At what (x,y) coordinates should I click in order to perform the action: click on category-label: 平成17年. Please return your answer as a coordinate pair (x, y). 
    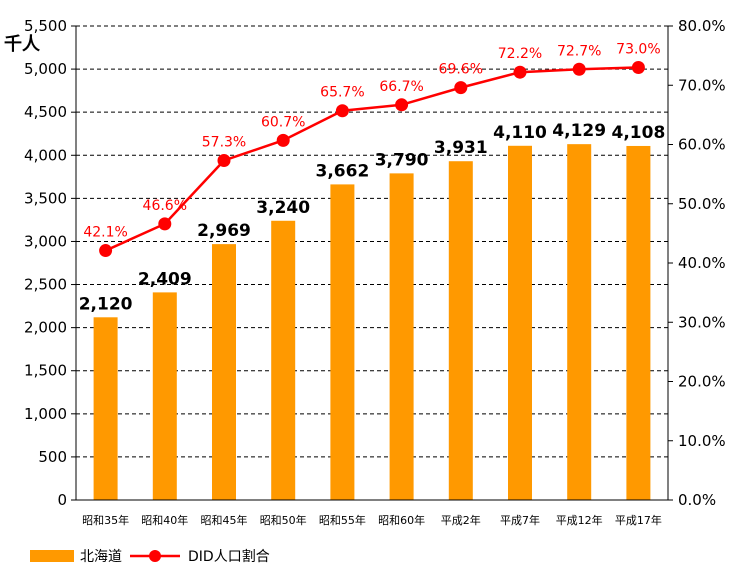
    Looking at the image, I should click on (638, 520).